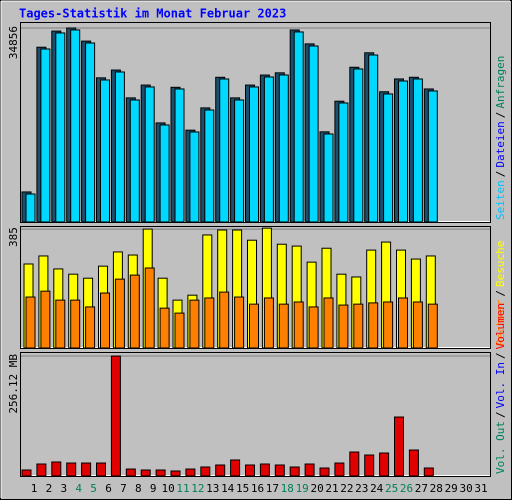  Describe the element at coordinates (361, 488) in the screenshot. I see `x-tick-label: 23` at that location.